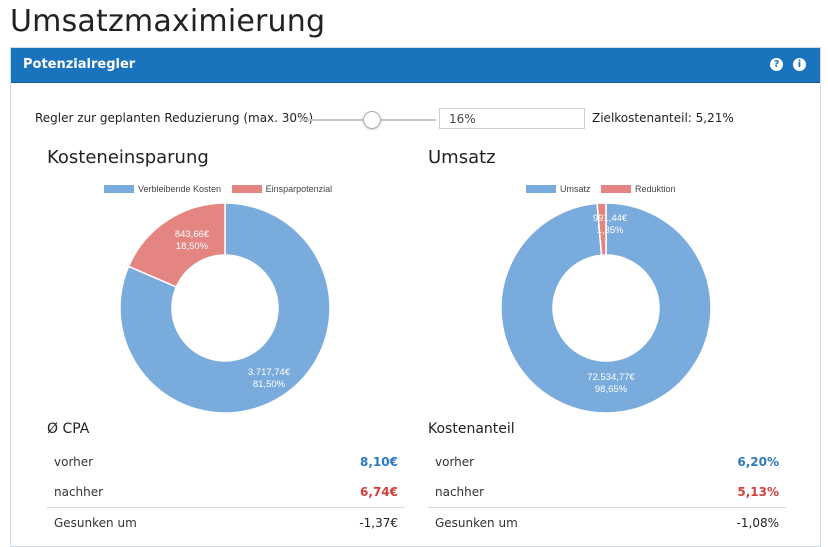 The image size is (828, 547). What do you see at coordinates (269, 384) in the screenshot?
I see `slice-percent-label: 81,50%` at bounding box center [269, 384].